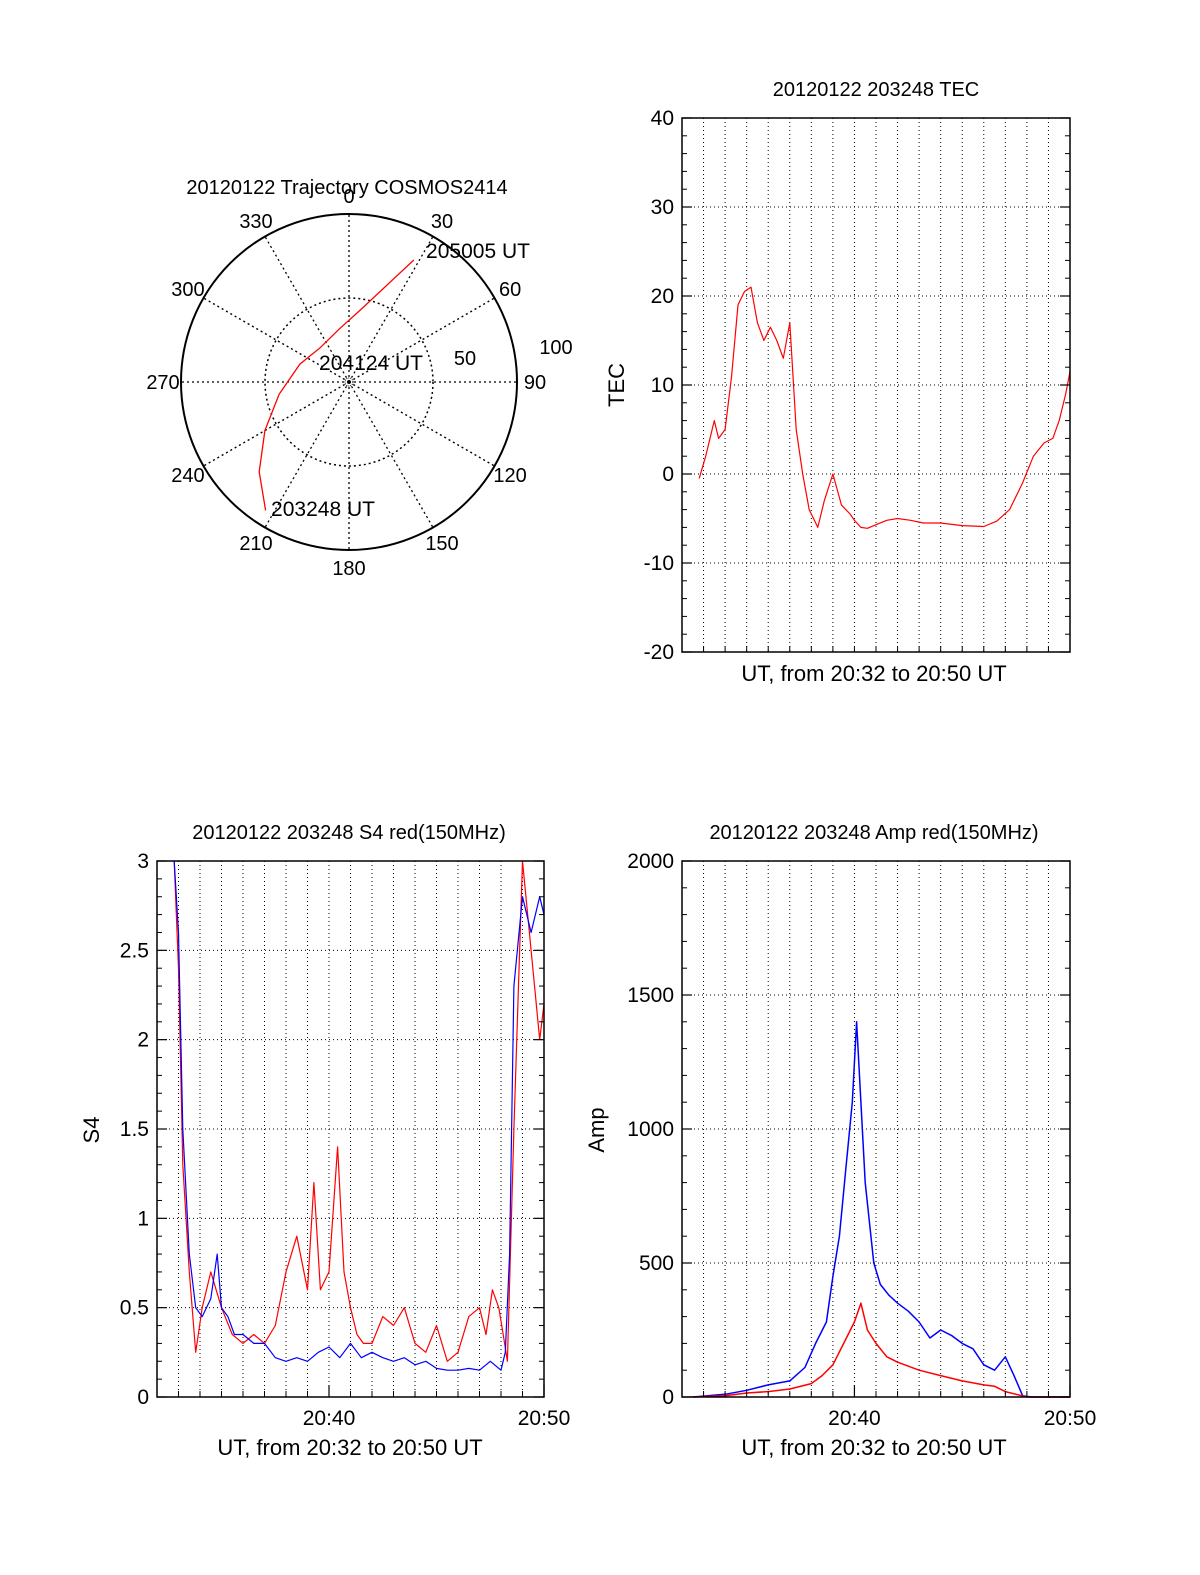 This screenshot has width=1200, height=1575. I want to click on y-tick-label: 500, so click(656, 1263).